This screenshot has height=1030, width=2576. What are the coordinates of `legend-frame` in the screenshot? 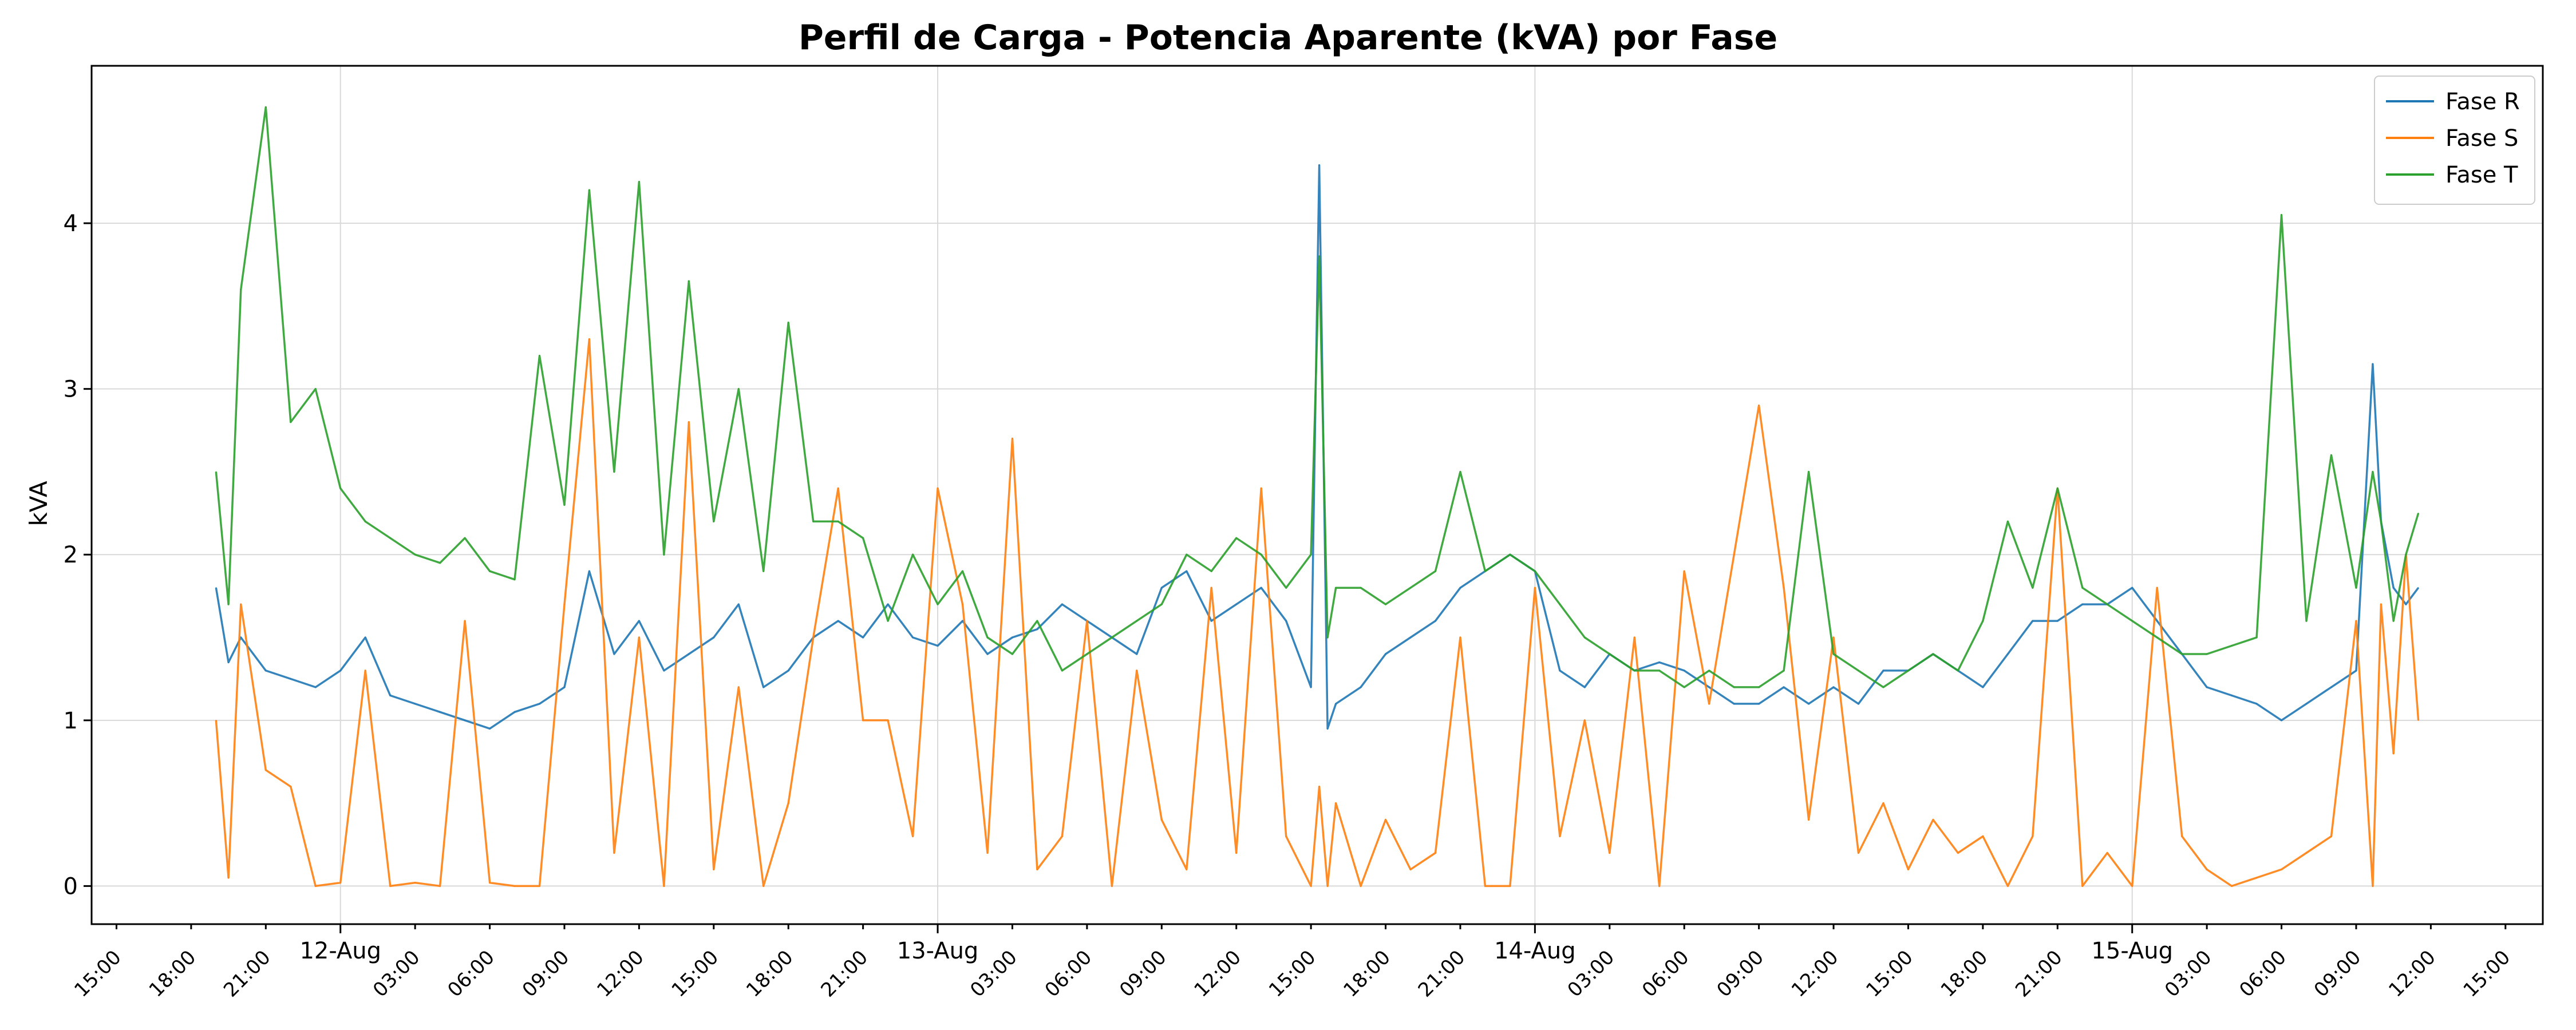 It's located at (2454, 140).